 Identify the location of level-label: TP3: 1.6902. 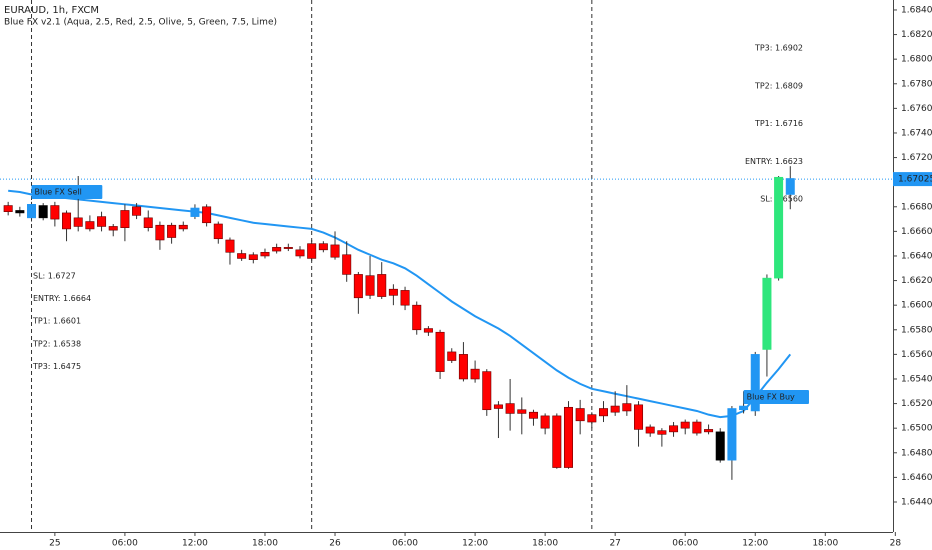
(778, 48).